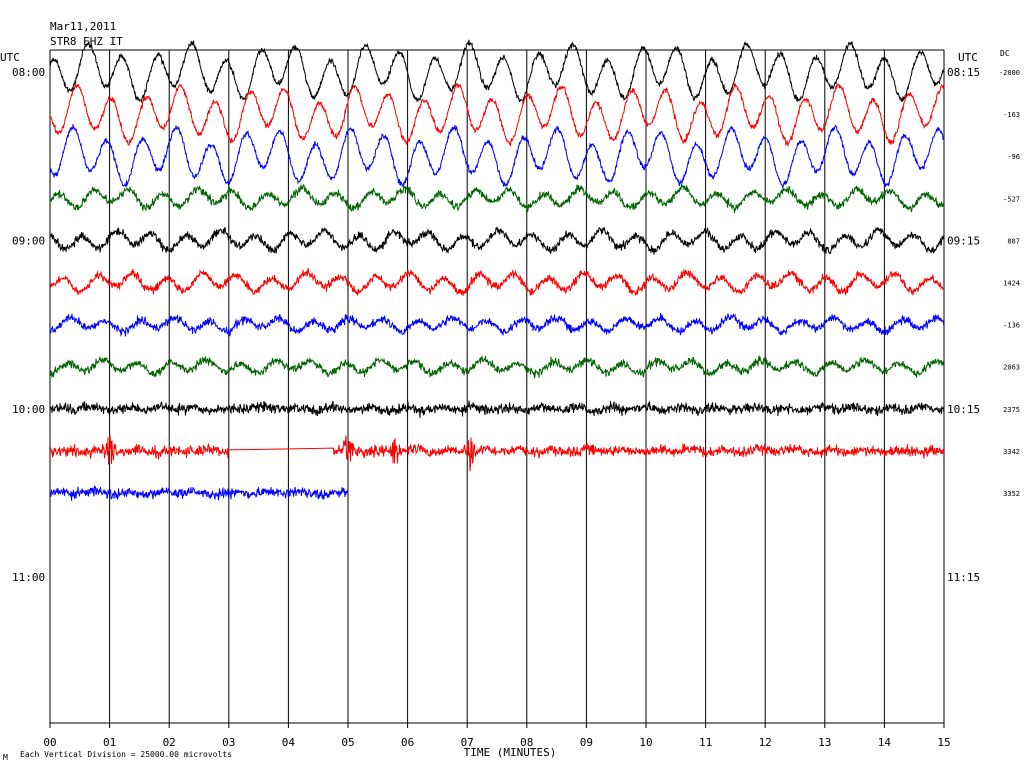 The width and height of the screenshot is (1024, 768). What do you see at coordinates (963, 240) in the screenshot?
I see `right-hour-label: 09:15` at bounding box center [963, 240].